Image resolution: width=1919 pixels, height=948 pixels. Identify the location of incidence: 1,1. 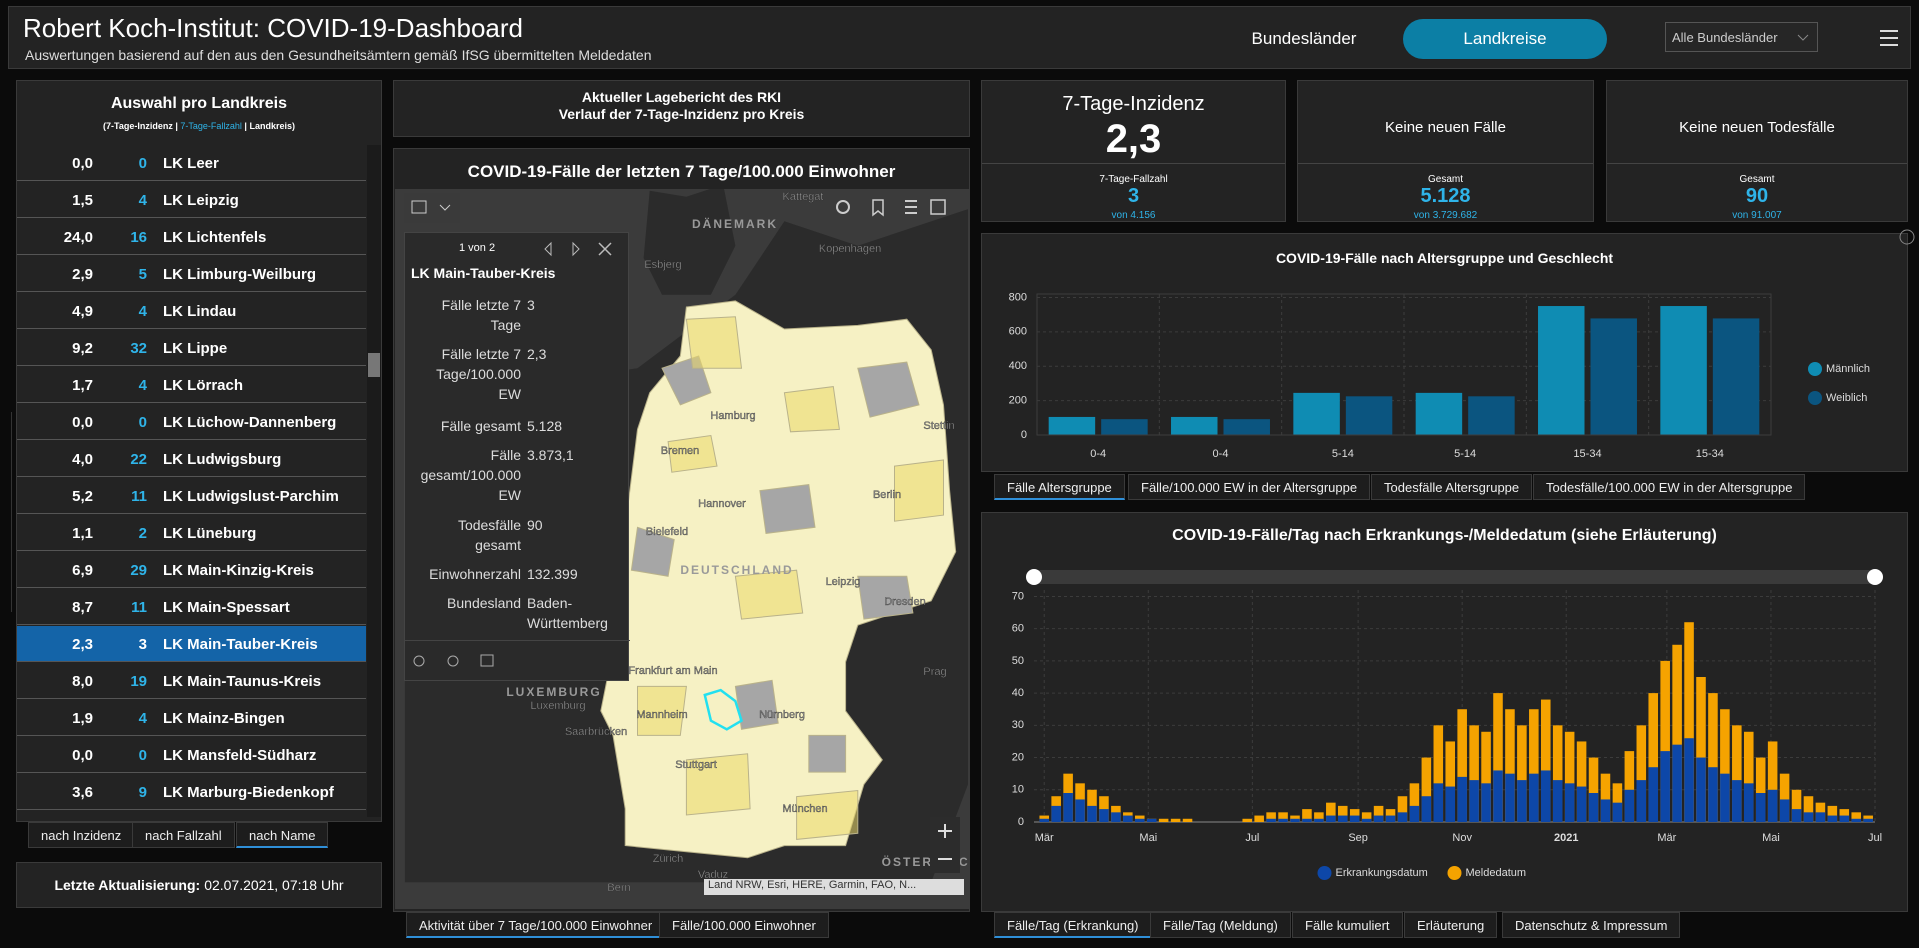
(82, 533).